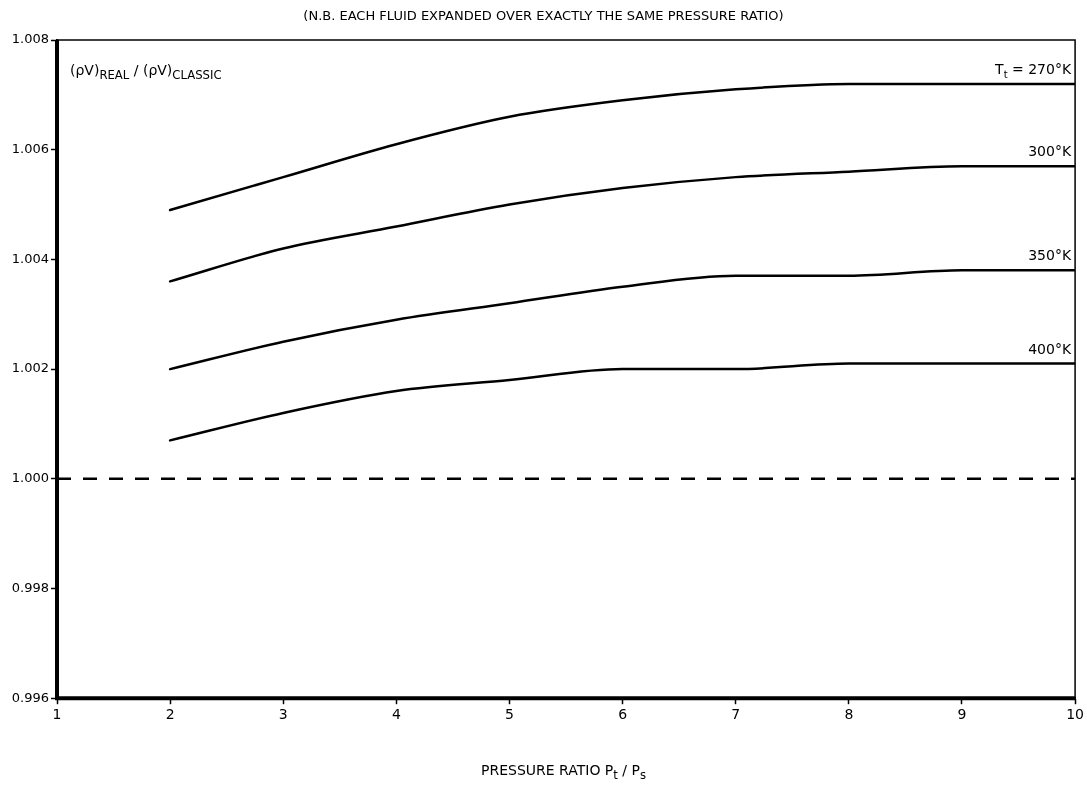 The height and width of the screenshot is (799, 1087). I want to click on x-tick-label: 4, so click(396, 714).